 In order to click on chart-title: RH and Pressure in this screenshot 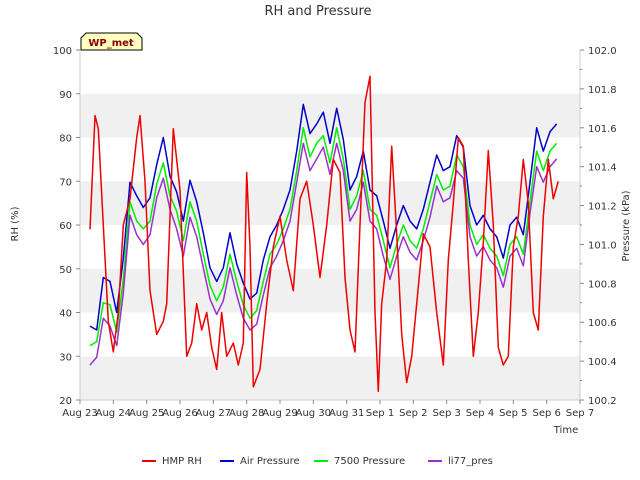, I will do `click(317, 11)`.